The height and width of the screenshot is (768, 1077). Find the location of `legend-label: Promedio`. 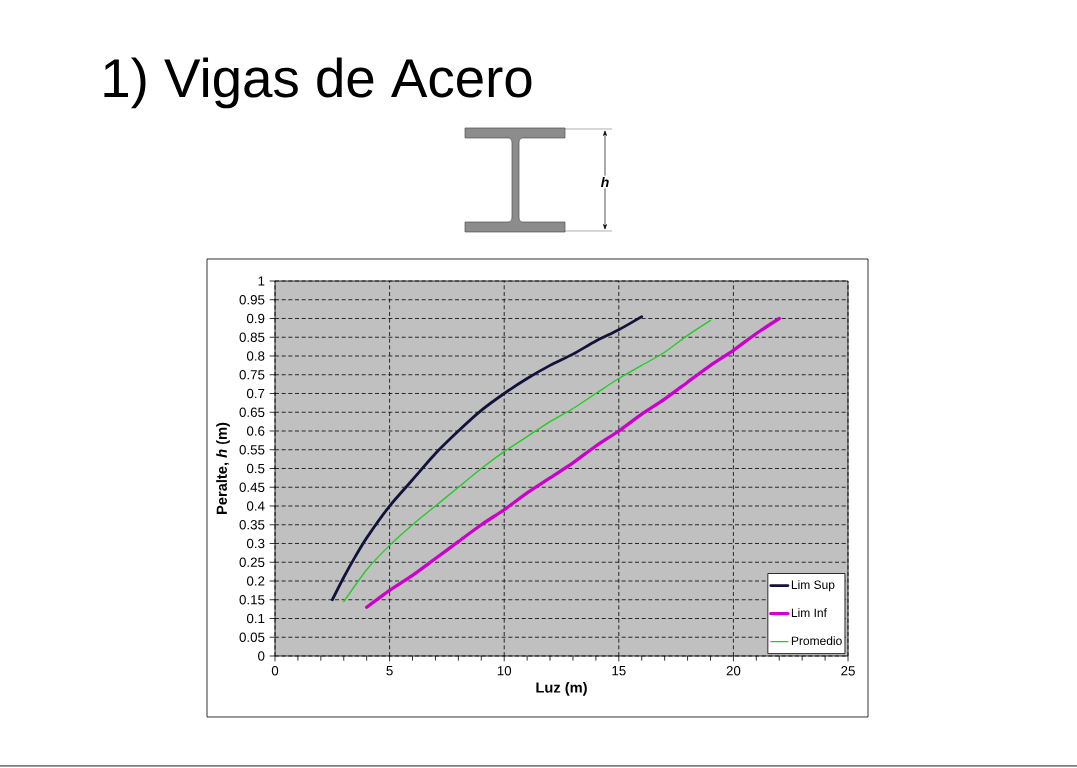

legend-label: Promedio is located at coordinates (816, 641).